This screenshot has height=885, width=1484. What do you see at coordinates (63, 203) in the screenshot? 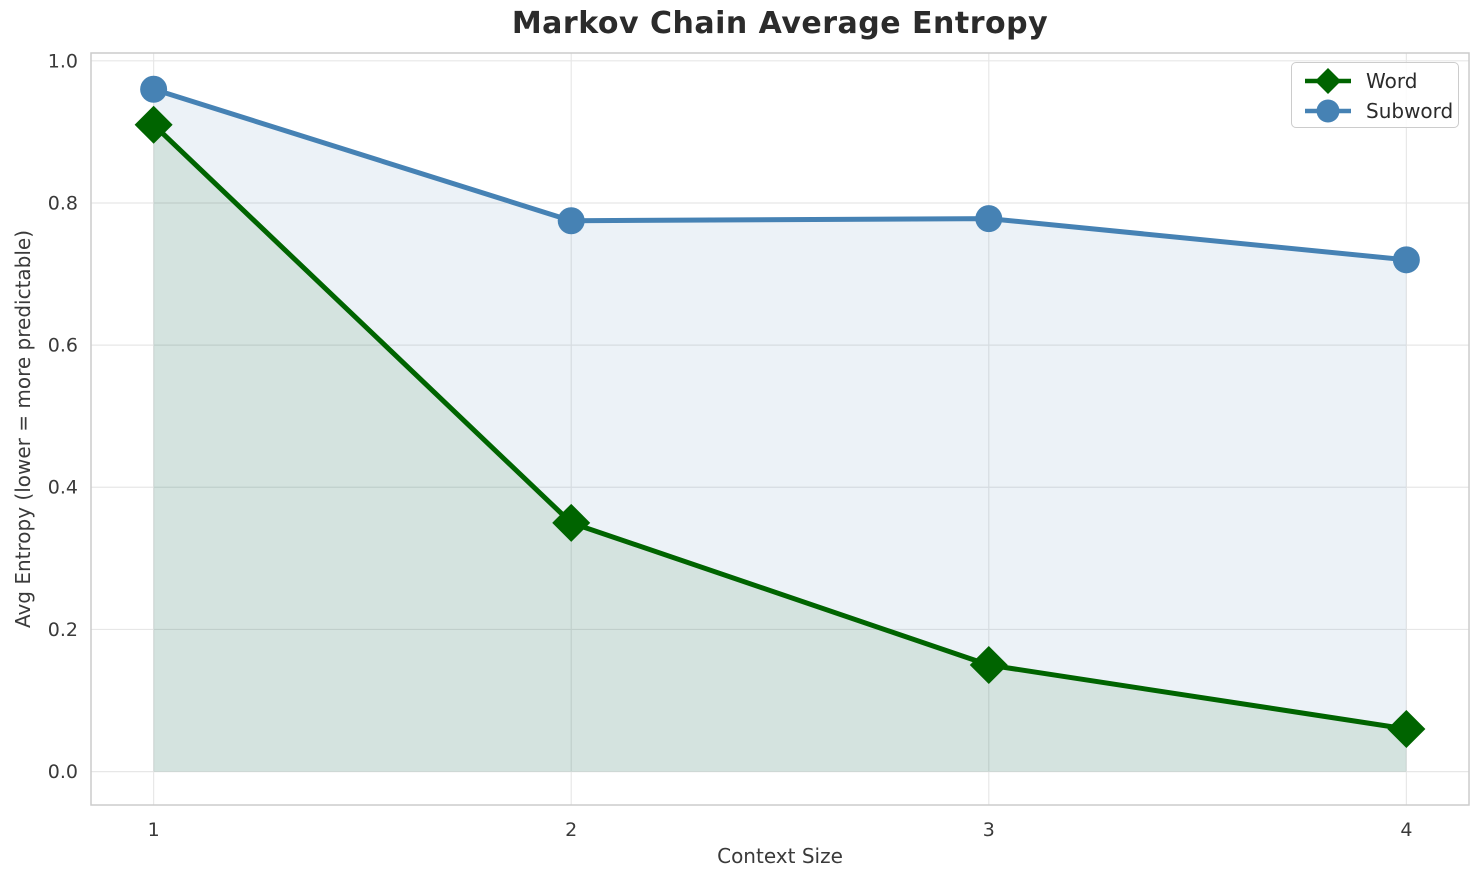
I see `y-tick-label: 0.8` at bounding box center [63, 203].